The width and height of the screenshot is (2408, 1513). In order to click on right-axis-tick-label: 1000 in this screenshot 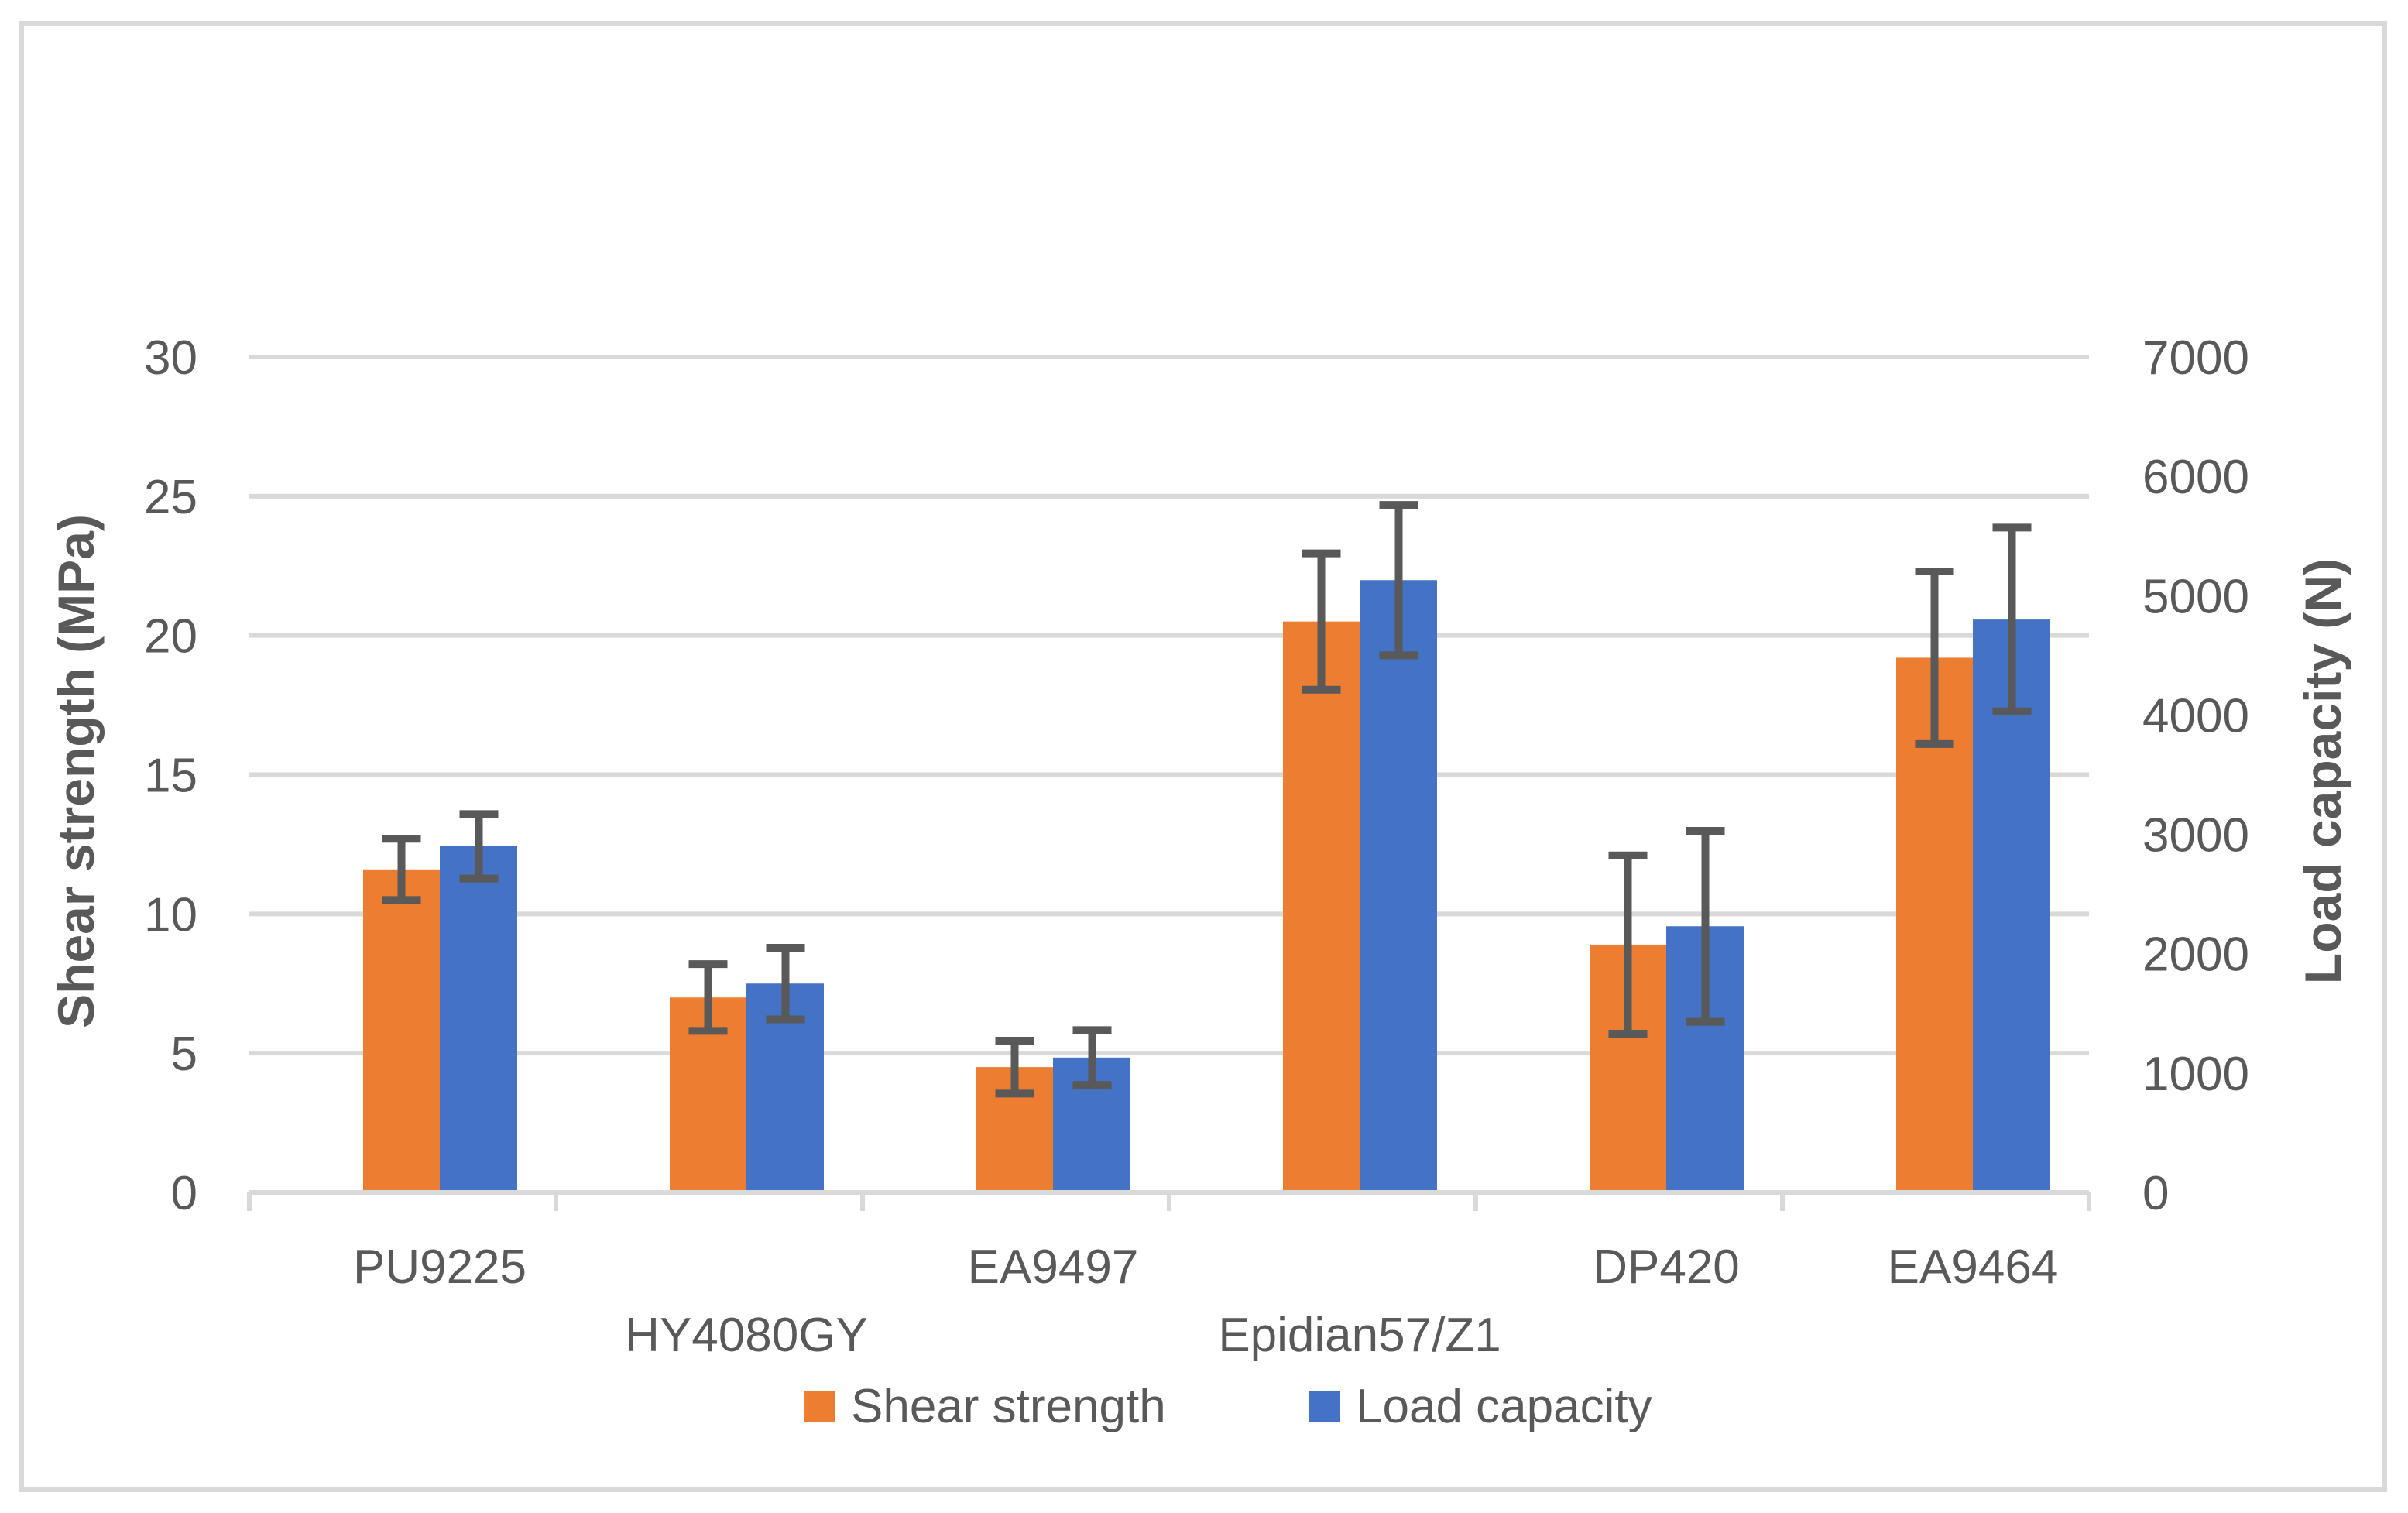, I will do `click(2195, 1074)`.